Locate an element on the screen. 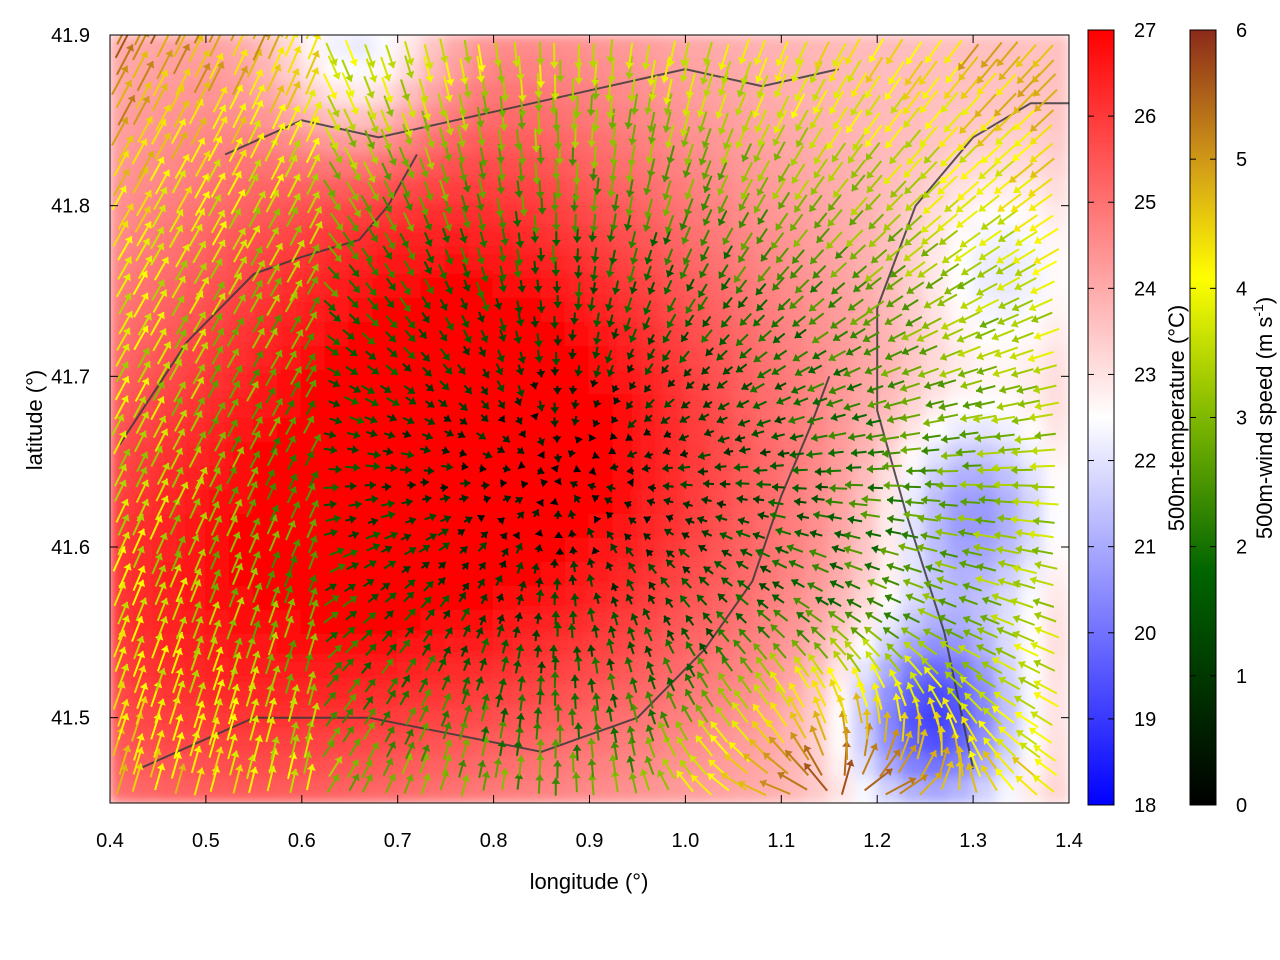 The height and width of the screenshot is (960, 1280). x-tick-label: 0.6 is located at coordinates (302, 841).